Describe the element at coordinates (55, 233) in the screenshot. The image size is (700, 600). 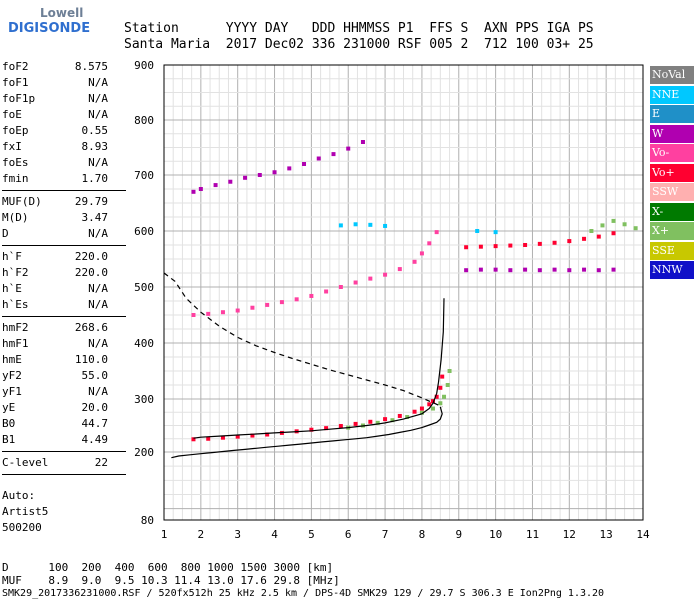
I see `param-row: D N/A` at that location.